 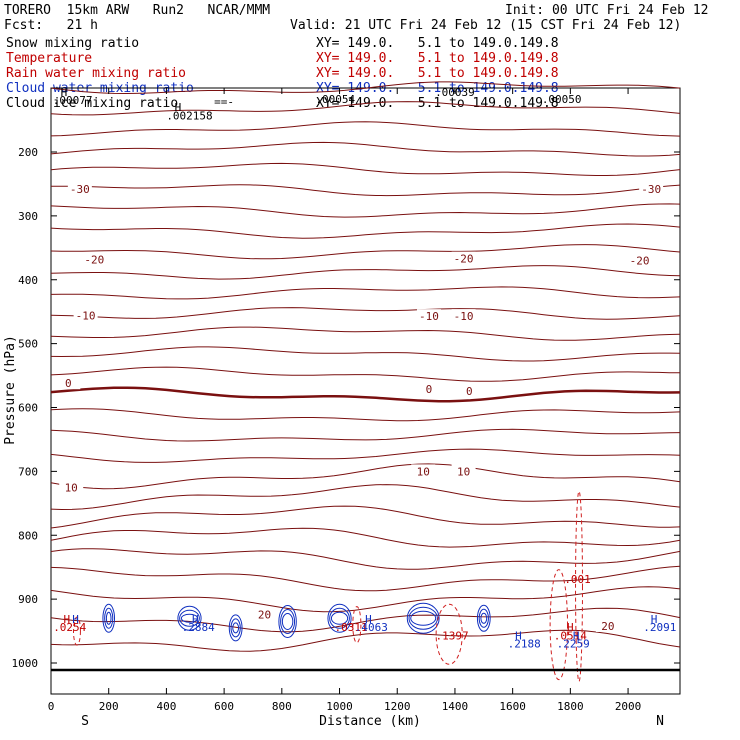 I want to click on annotation-6: .00039, so click(x=455, y=92).